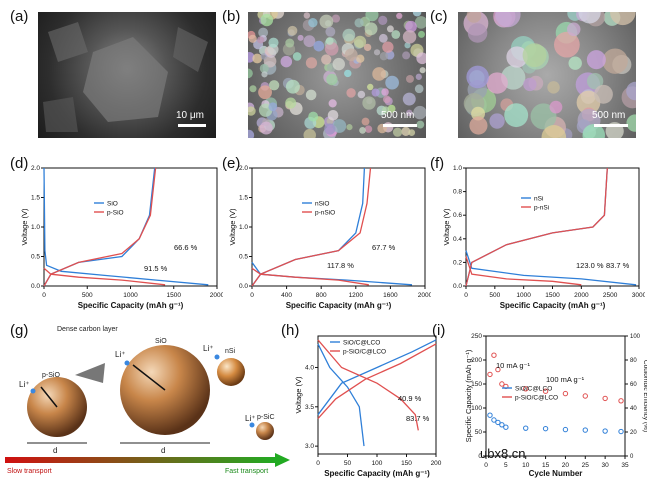  Describe the element at coordinates (112, 204) in the screenshot. I see `legend-label-SiO: SiO` at that location.